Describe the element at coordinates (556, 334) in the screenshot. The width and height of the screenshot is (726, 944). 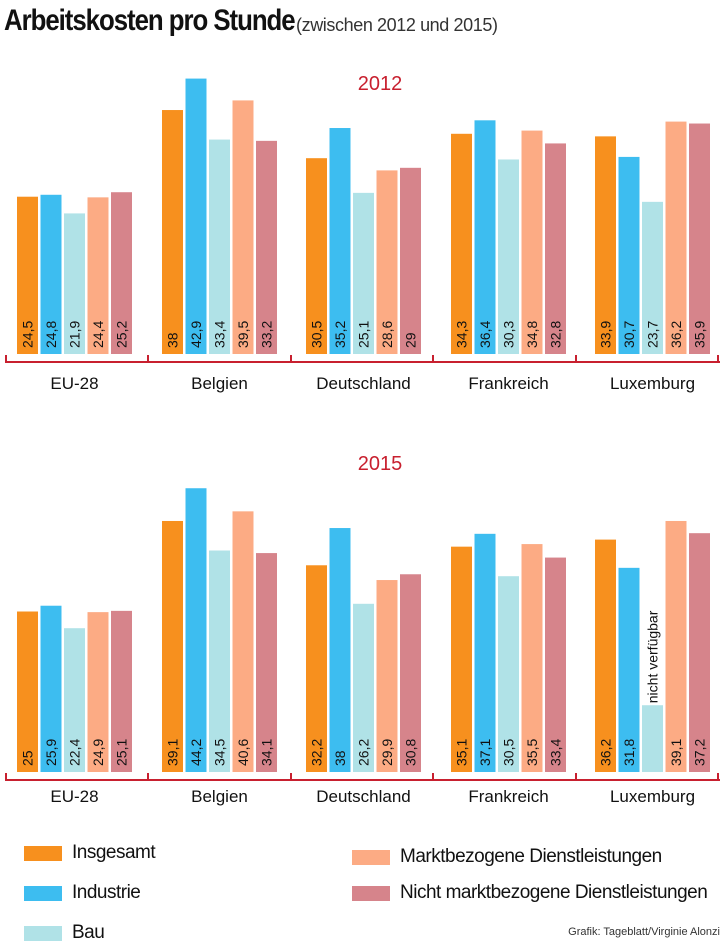
I see `data-label-2012-frankreich-nicht-marktbezogene-dienstleistungen: 32,8` at that location.